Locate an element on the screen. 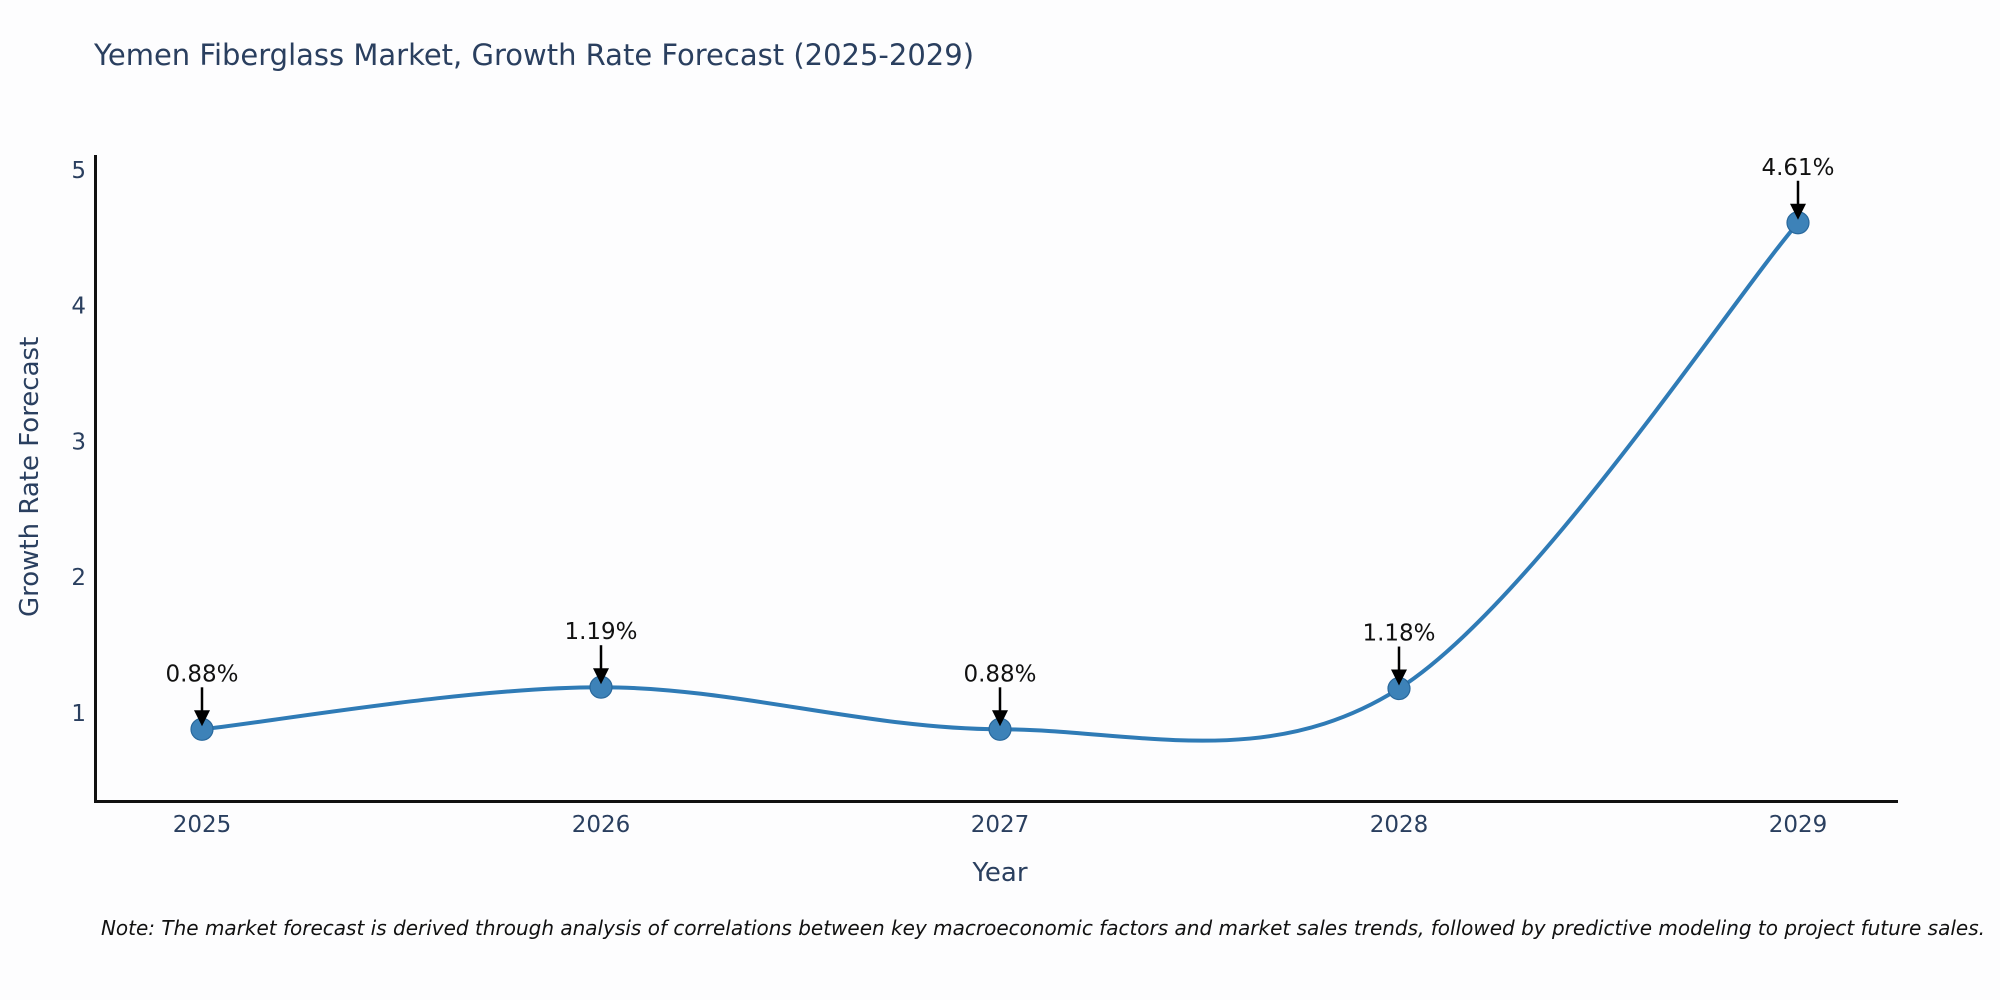 The height and width of the screenshot is (1000, 2000). data-point-label: 1.18% is located at coordinates (1398, 634).